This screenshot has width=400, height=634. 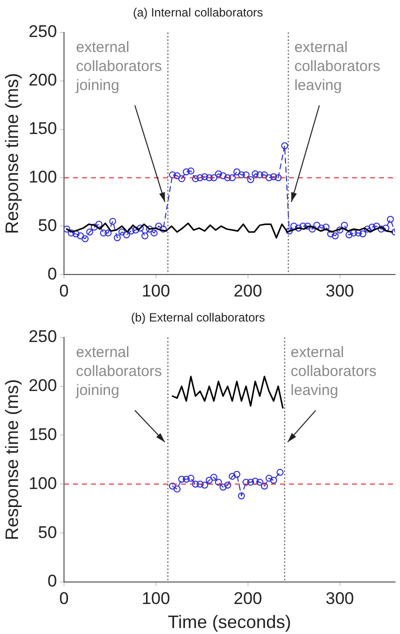 I want to click on x-axis-title: Time (seconds), so click(x=230, y=622).